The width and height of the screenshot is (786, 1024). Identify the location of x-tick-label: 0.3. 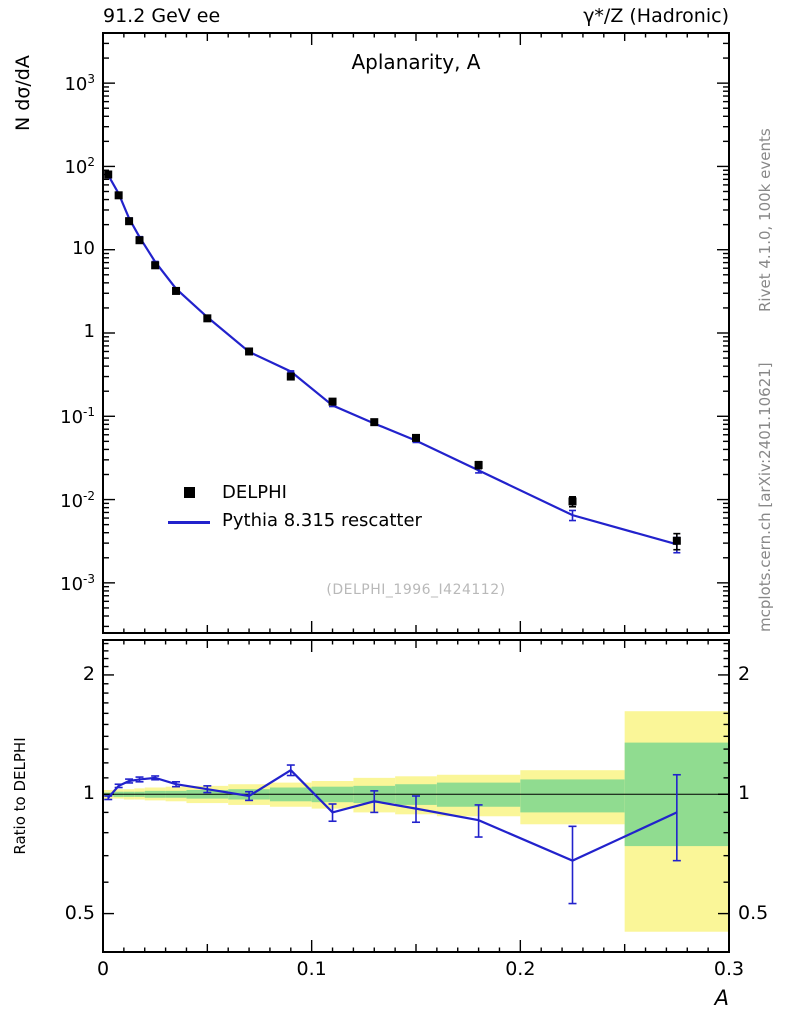
(729, 969).